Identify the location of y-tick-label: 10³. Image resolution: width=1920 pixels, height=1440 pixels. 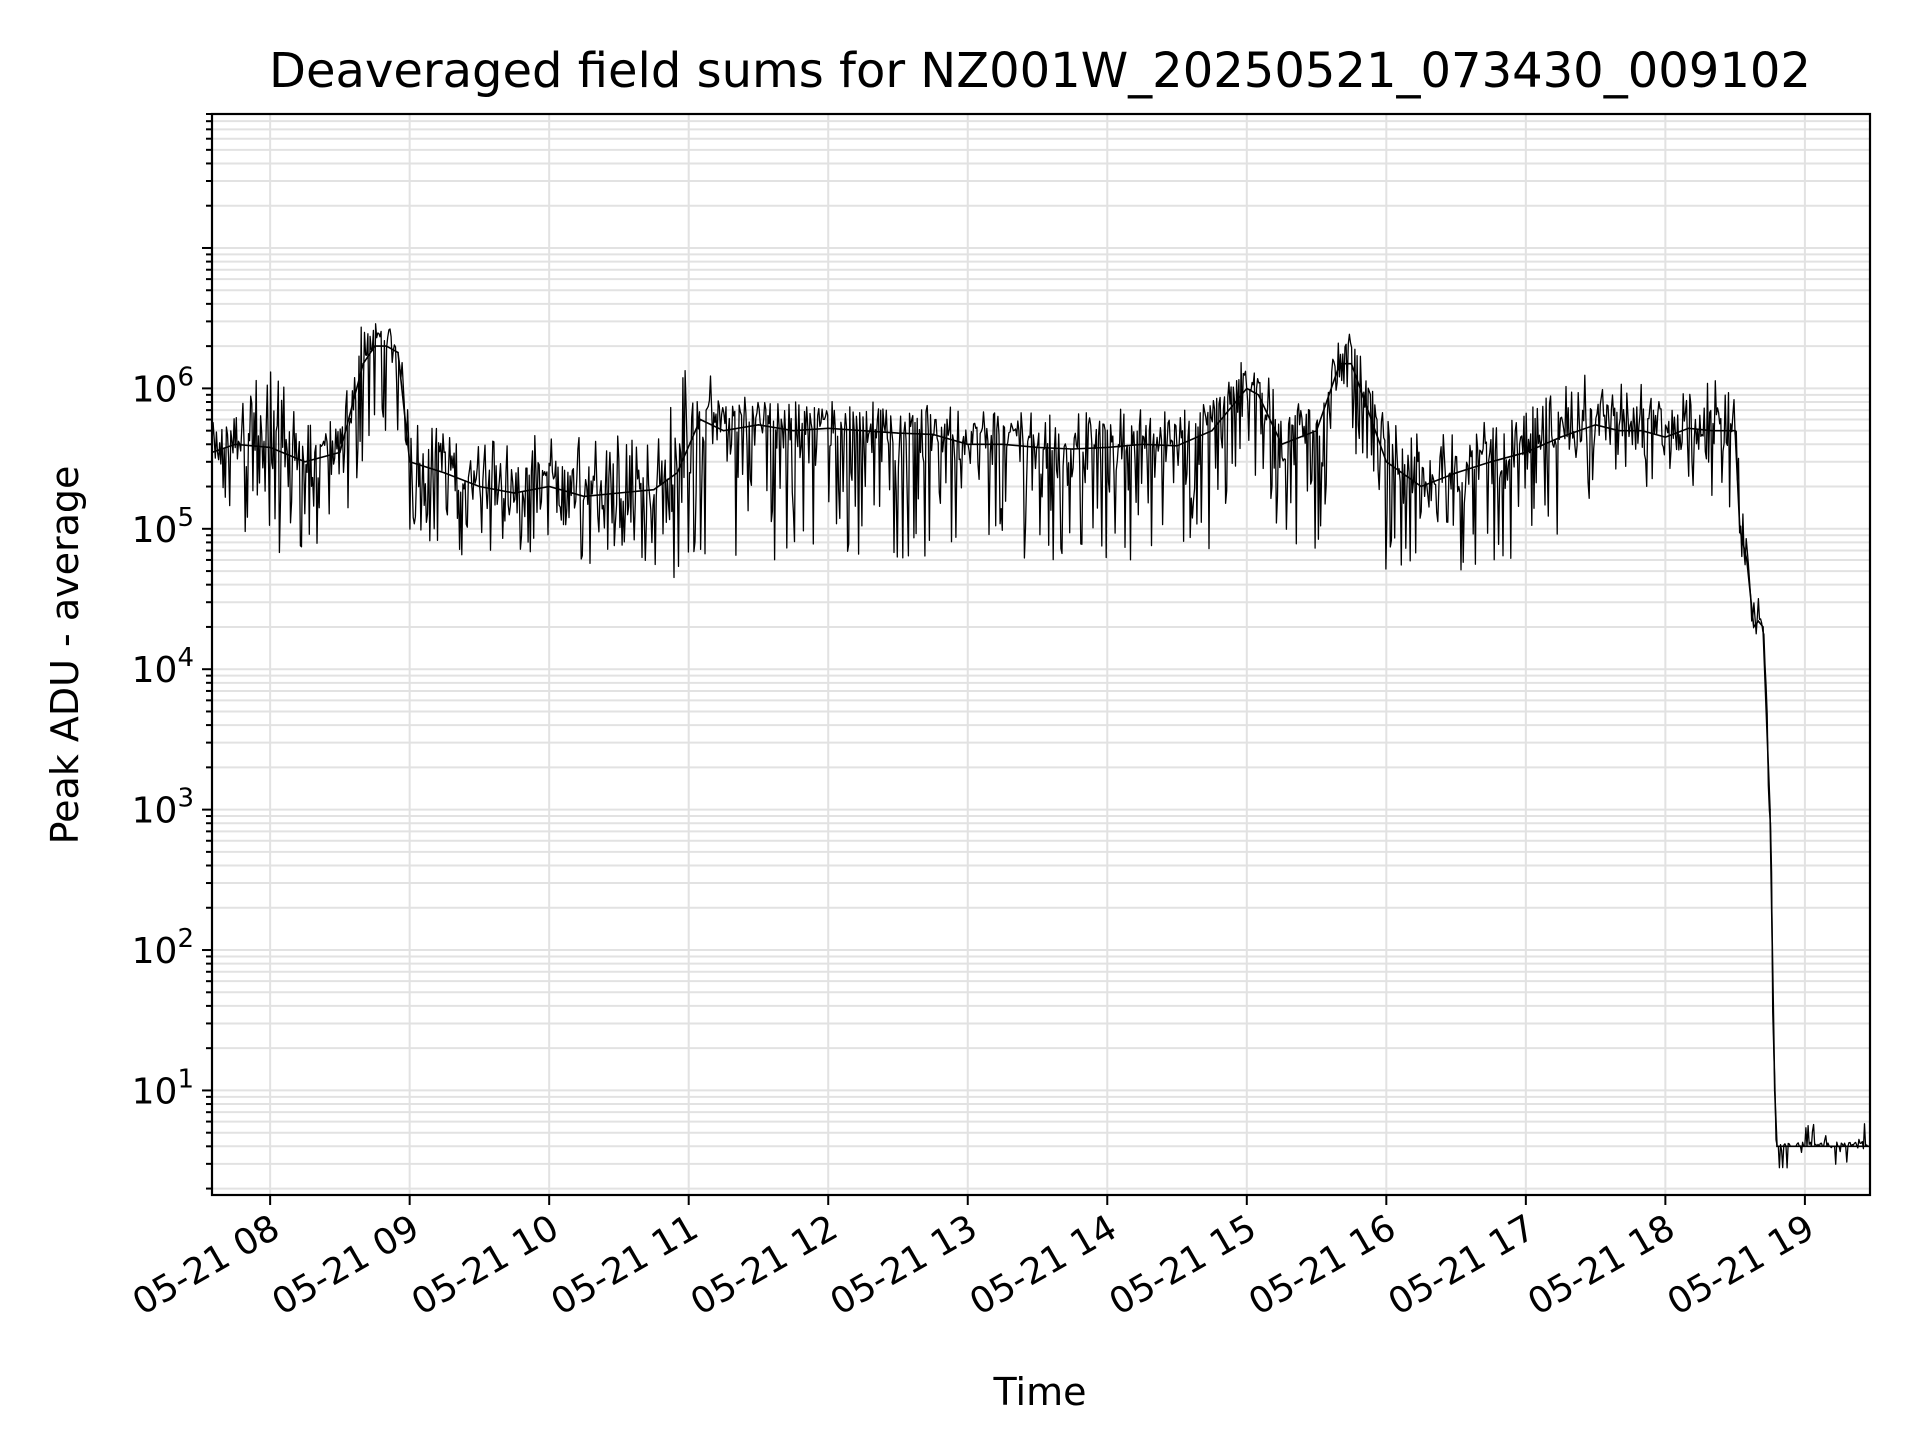
(163, 808).